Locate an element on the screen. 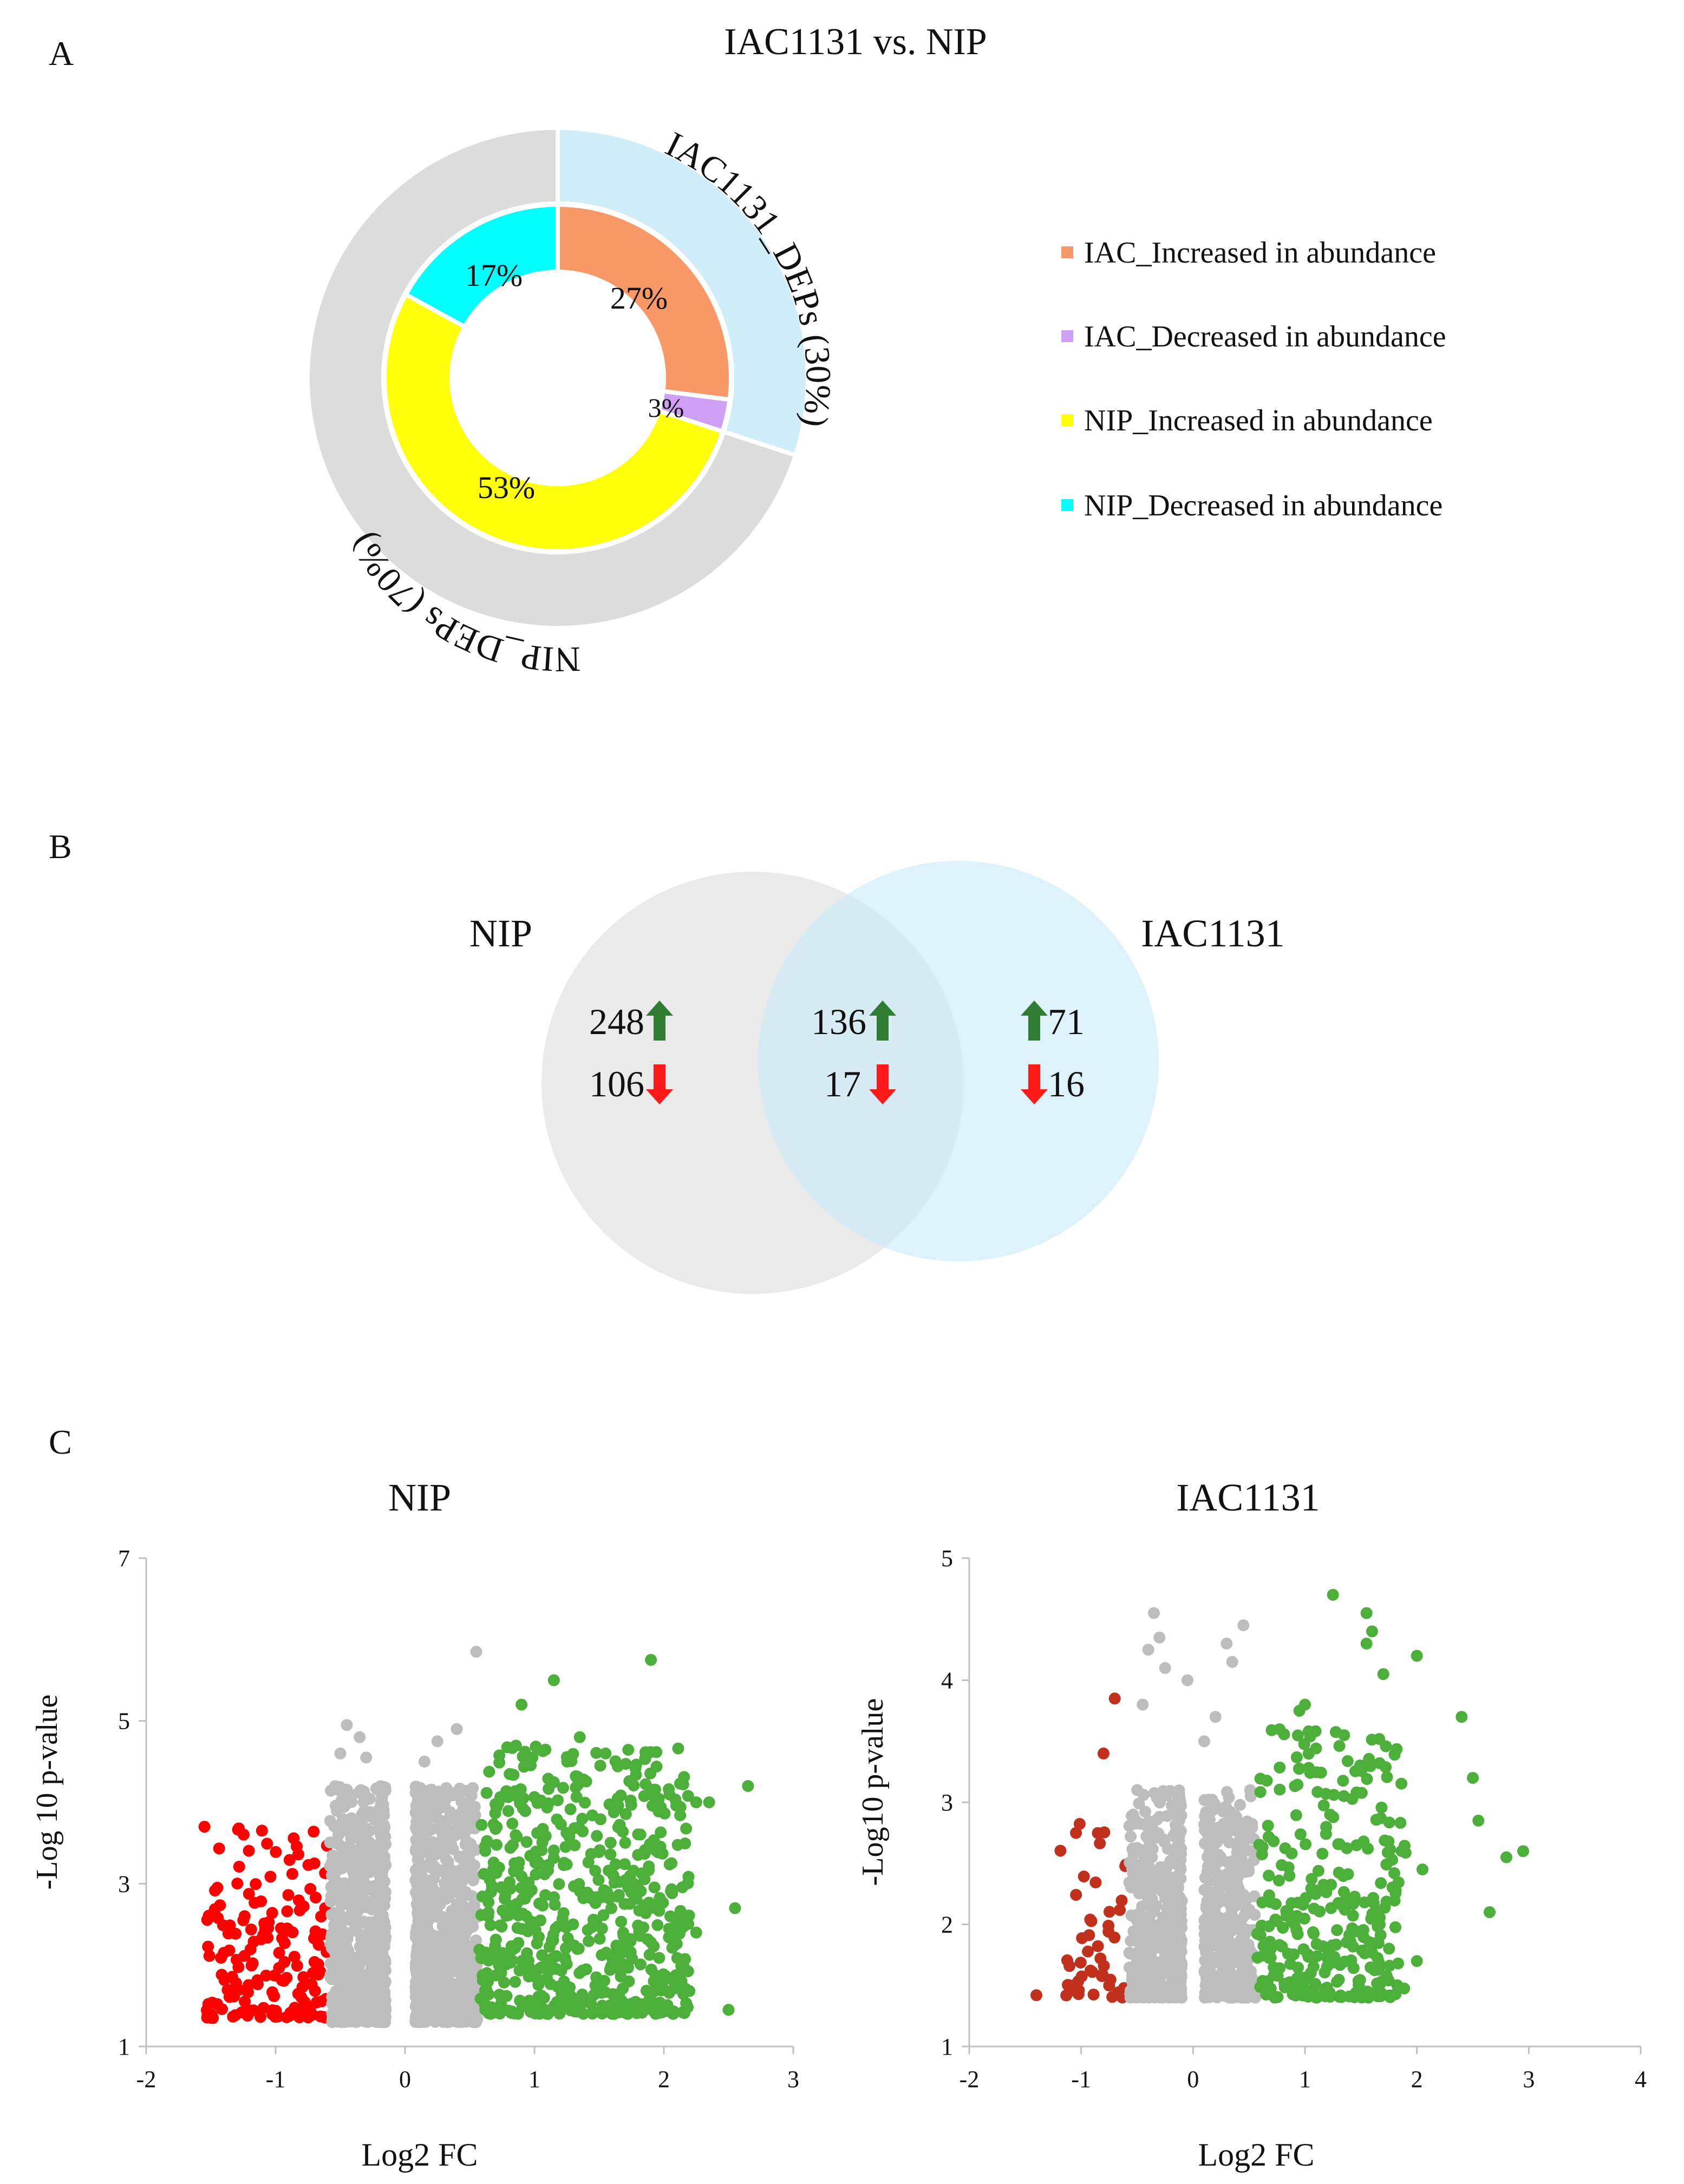  x-tick-label-nip: 1 is located at coordinates (534, 2079).